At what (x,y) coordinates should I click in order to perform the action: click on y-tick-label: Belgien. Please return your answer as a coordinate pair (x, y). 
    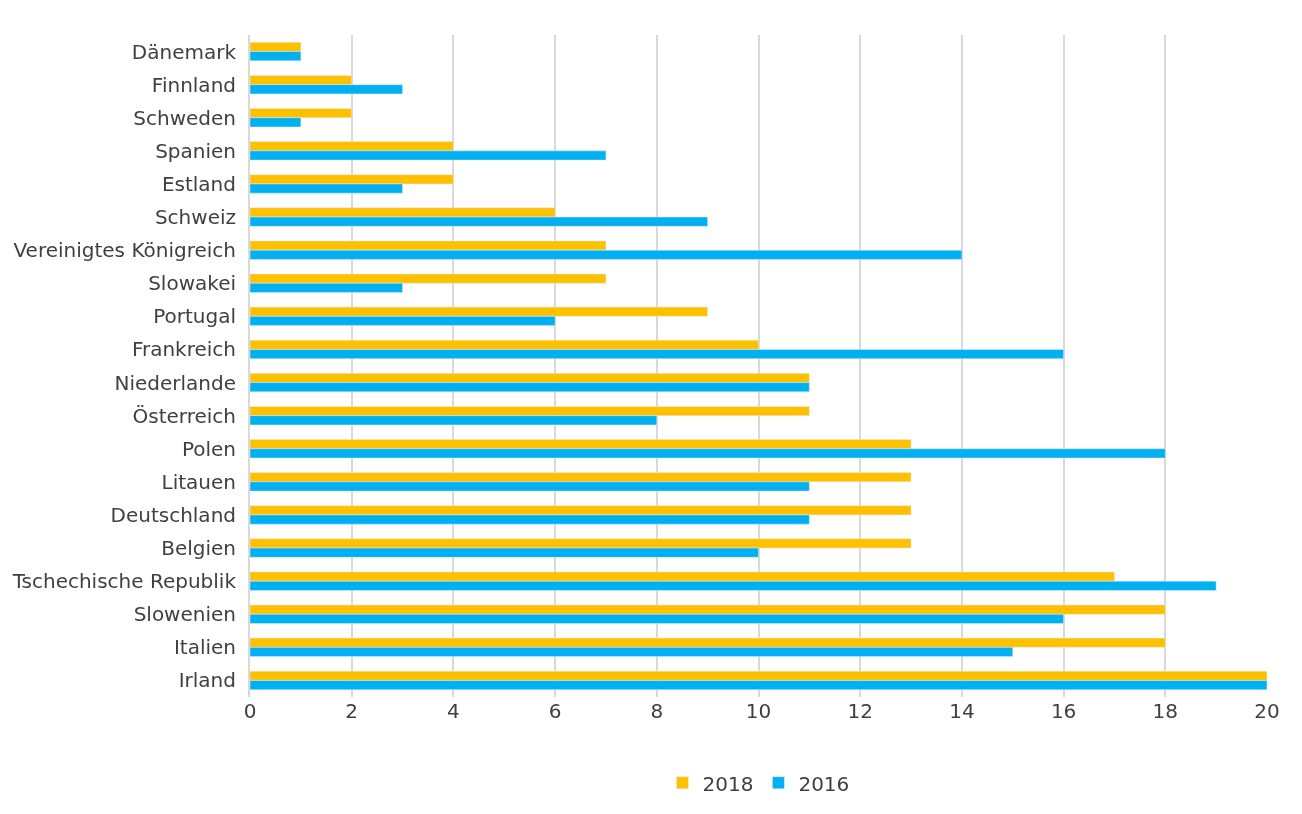
    Looking at the image, I should click on (198, 548).